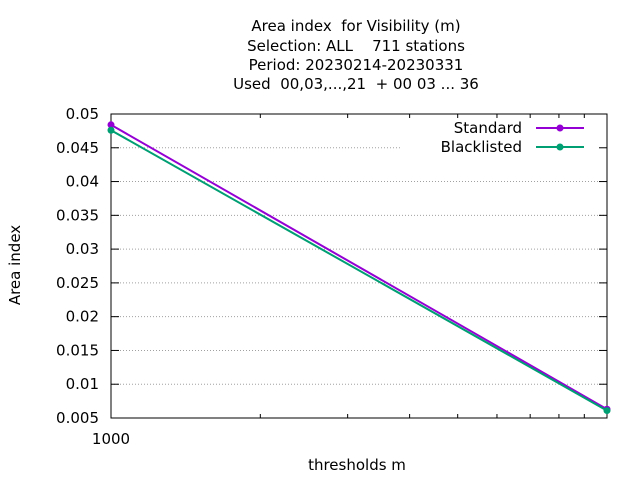  What do you see at coordinates (356, 26) in the screenshot?
I see `chart-title-line-1: Area index for Visibility (m)` at bounding box center [356, 26].